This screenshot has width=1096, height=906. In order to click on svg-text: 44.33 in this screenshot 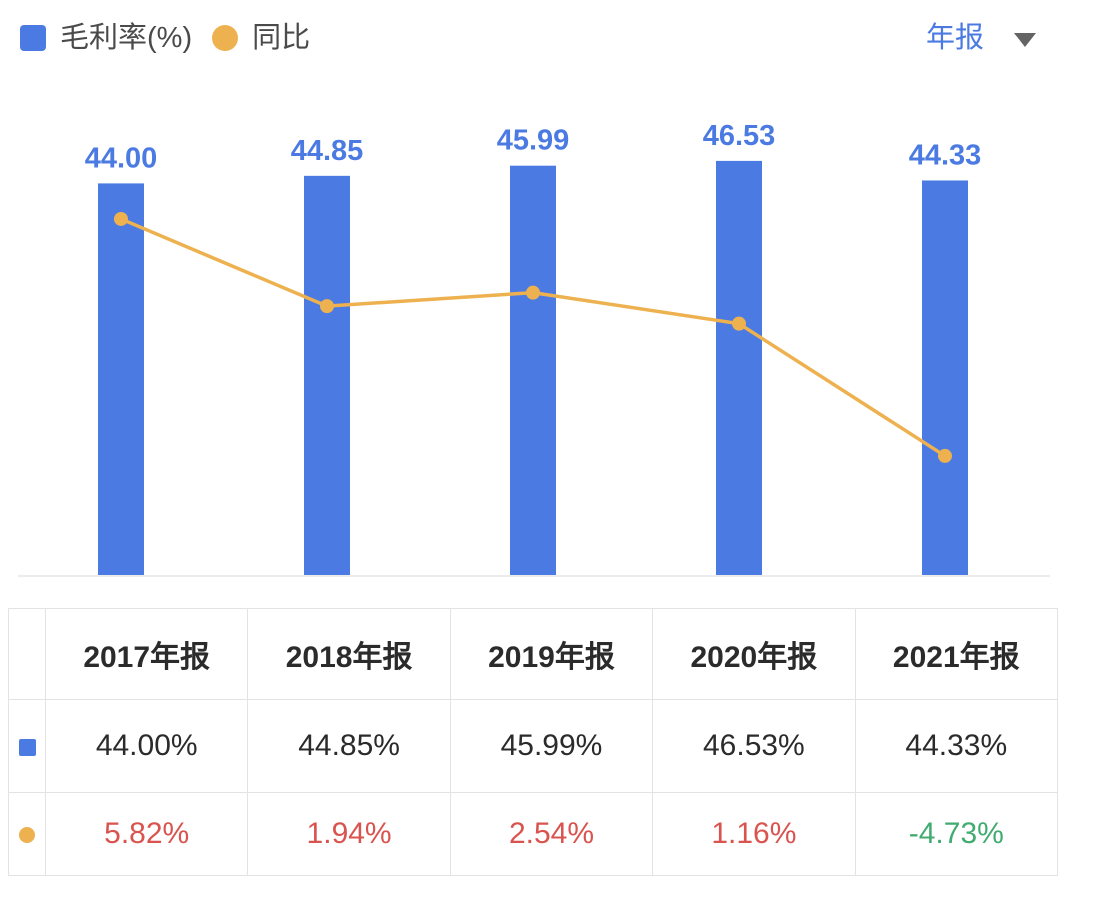, I will do `click(945, 155)`.